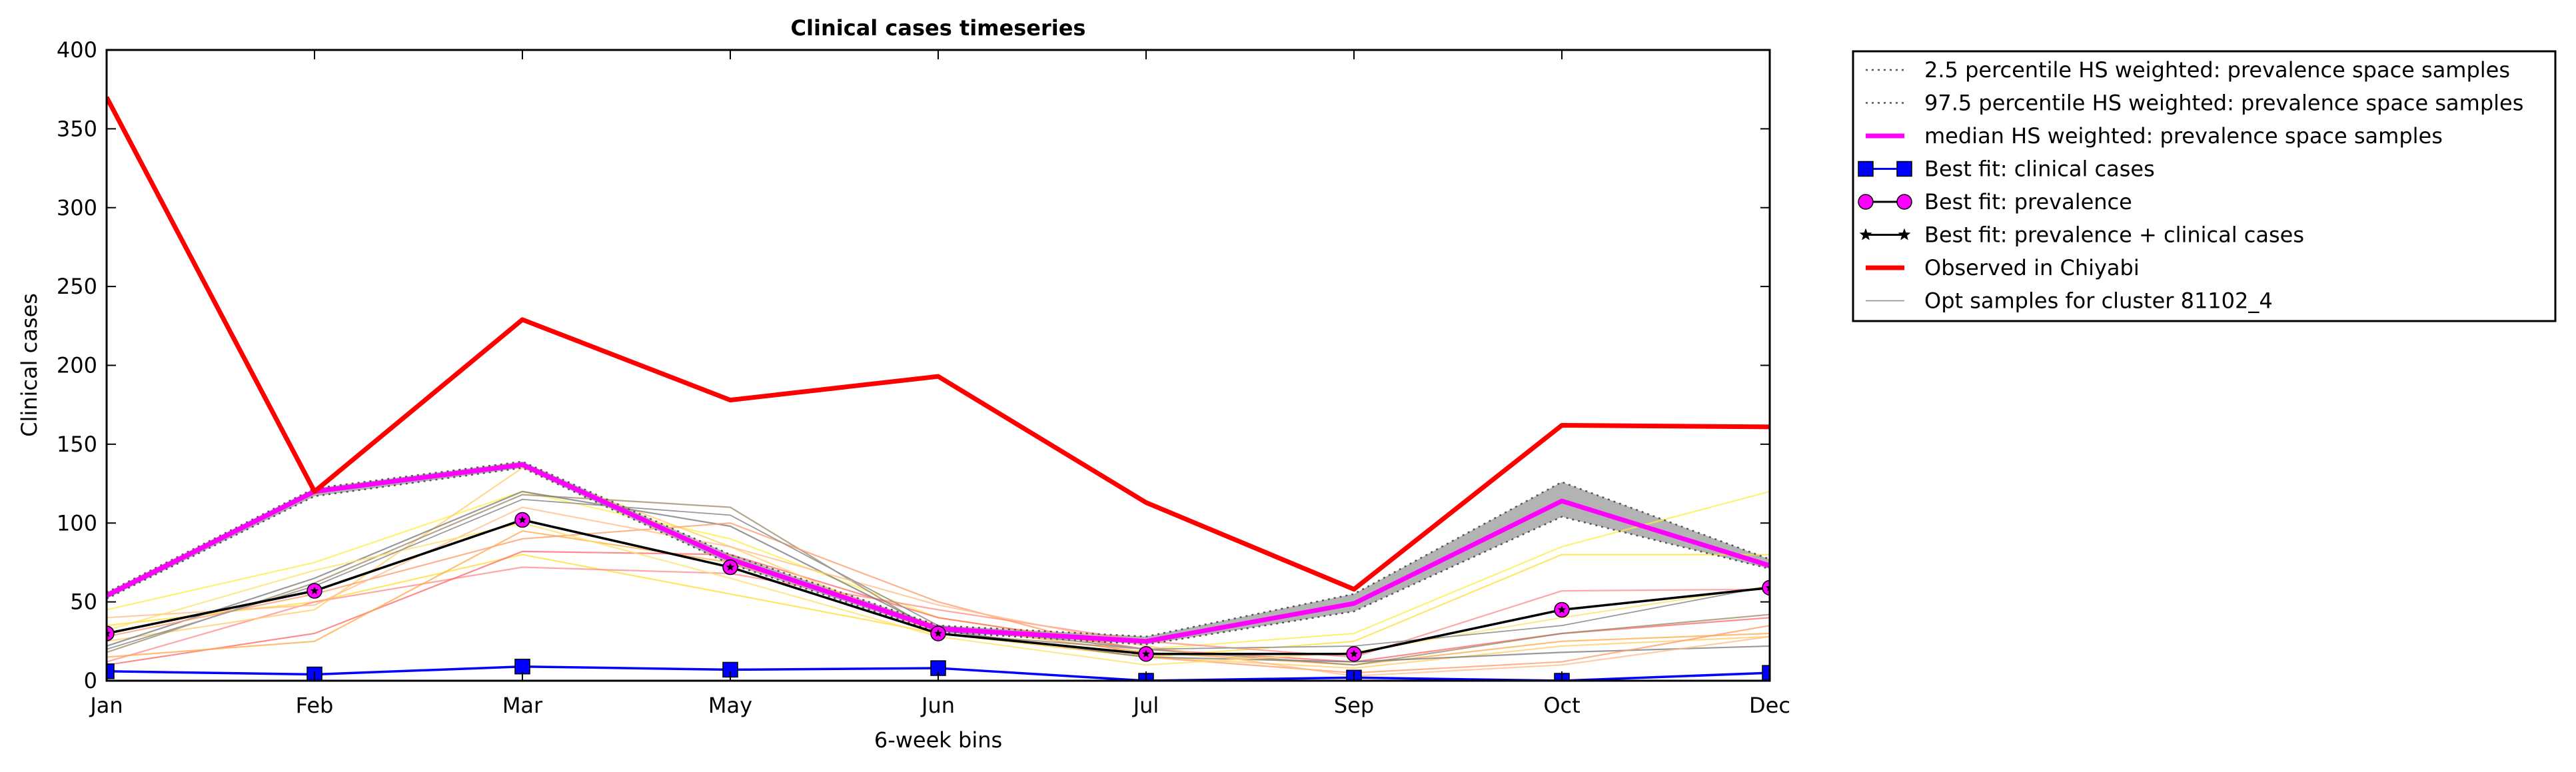 The height and width of the screenshot is (772, 2576). What do you see at coordinates (77, 128) in the screenshot?
I see `y-tick-label: 350` at bounding box center [77, 128].